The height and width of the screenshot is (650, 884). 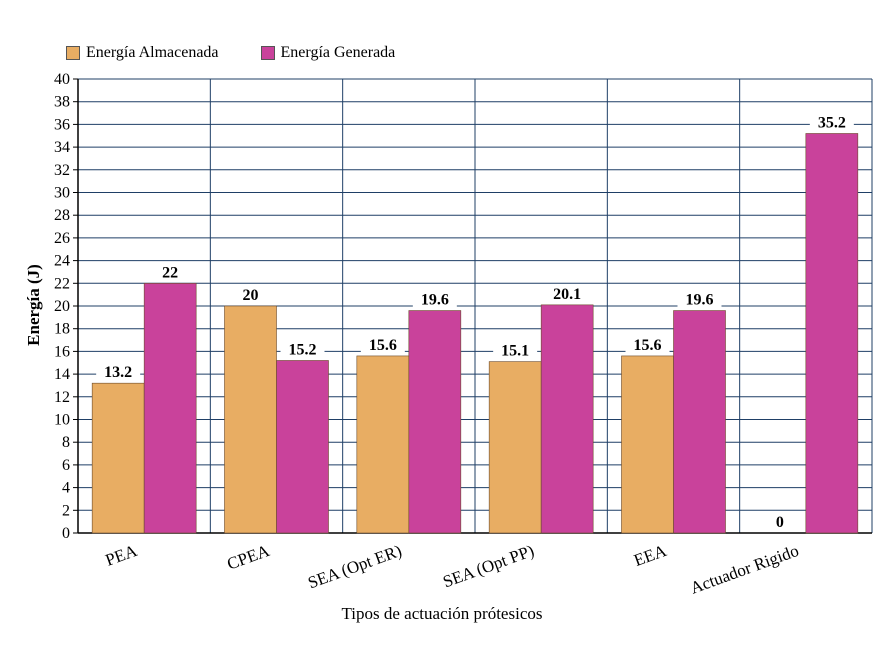 What do you see at coordinates (354, 566) in the screenshot?
I see `x-tick-label: SEA (Opt ER)` at bounding box center [354, 566].